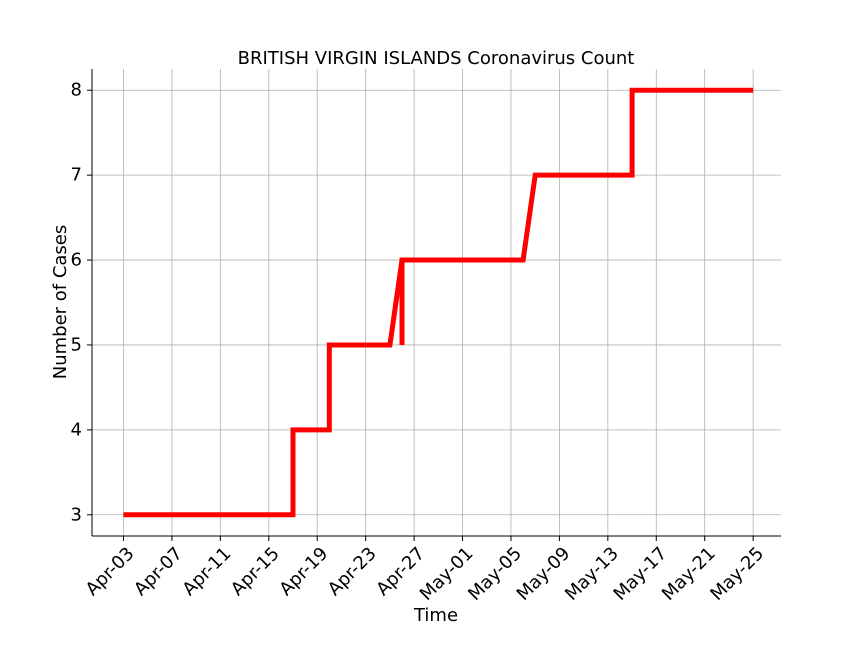 The height and width of the screenshot is (648, 864). What do you see at coordinates (495, 574) in the screenshot?
I see `x-tick-label: May-05` at bounding box center [495, 574].